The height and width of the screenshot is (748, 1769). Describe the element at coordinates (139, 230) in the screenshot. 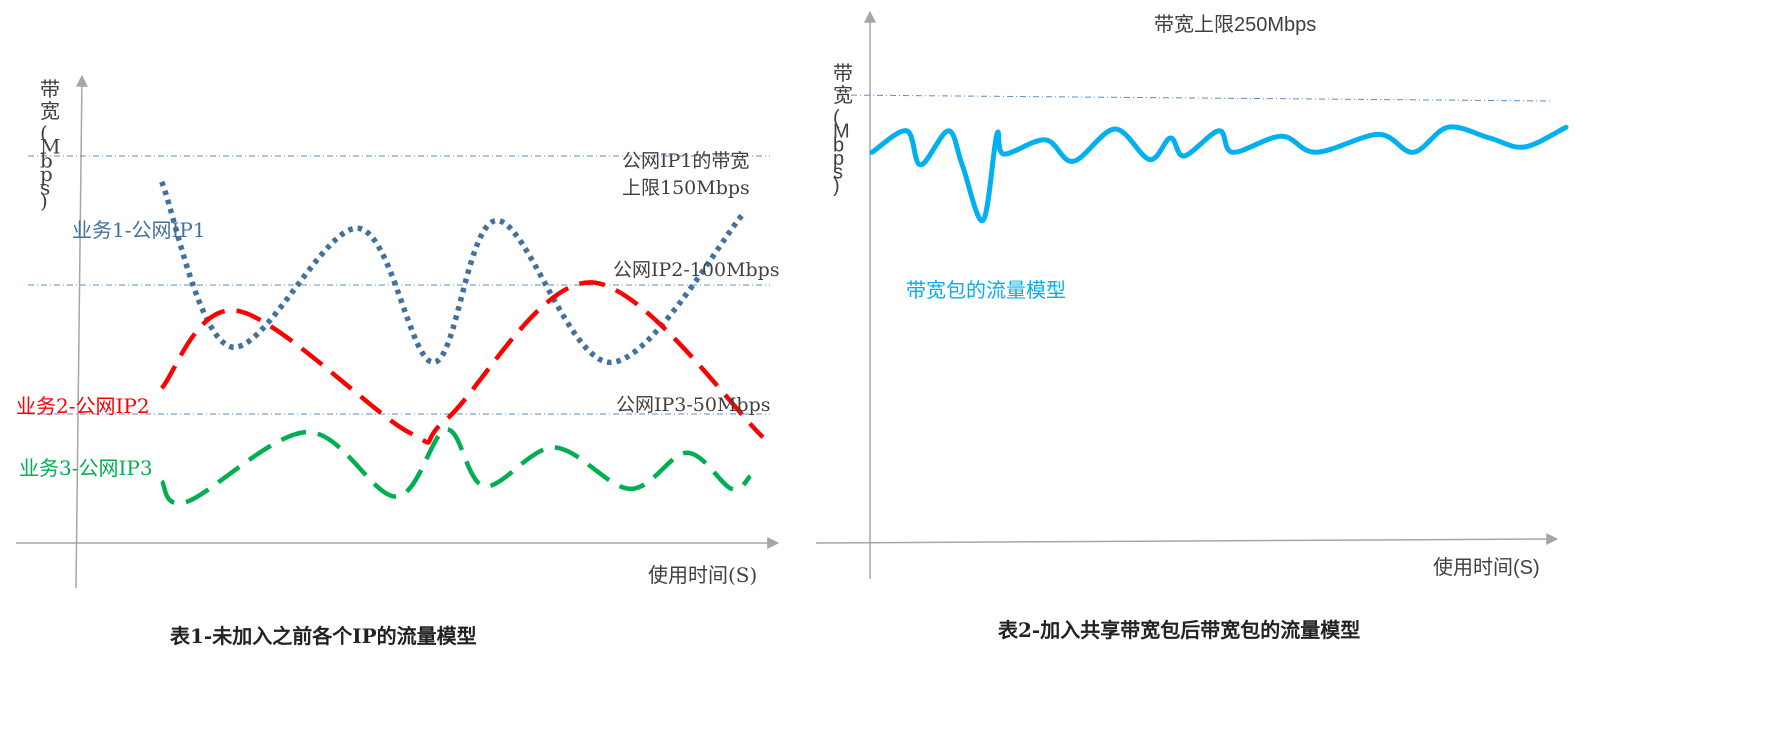

I see `chart1-series-label-ip1: 业务1-公网IP1` at that location.